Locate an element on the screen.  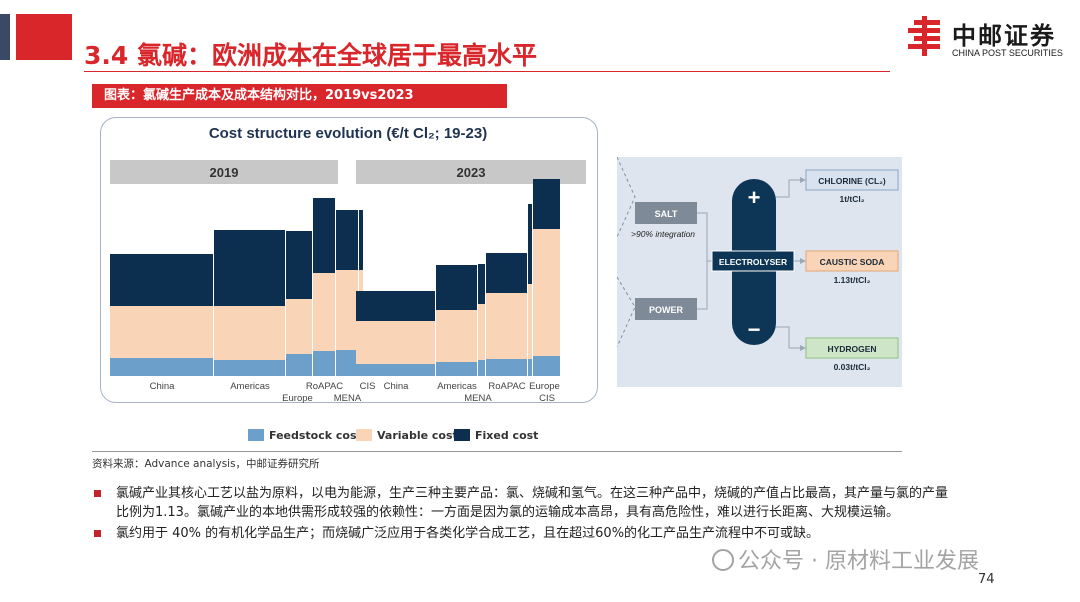
legend-item: Fixed cost is located at coordinates (496, 436).